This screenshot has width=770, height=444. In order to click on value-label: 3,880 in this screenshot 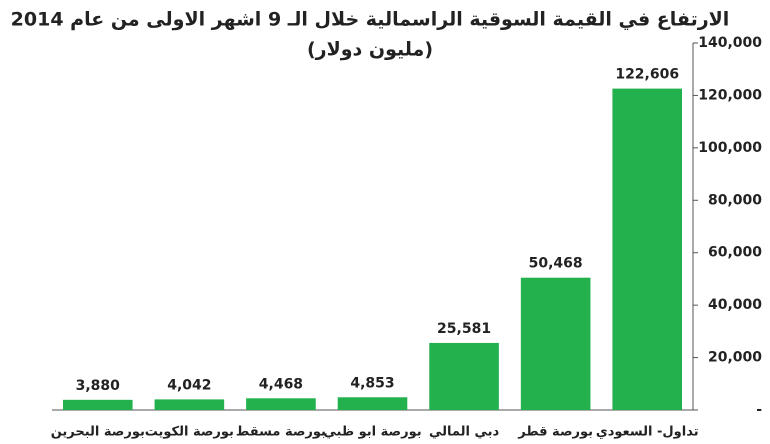, I will do `click(98, 386)`.